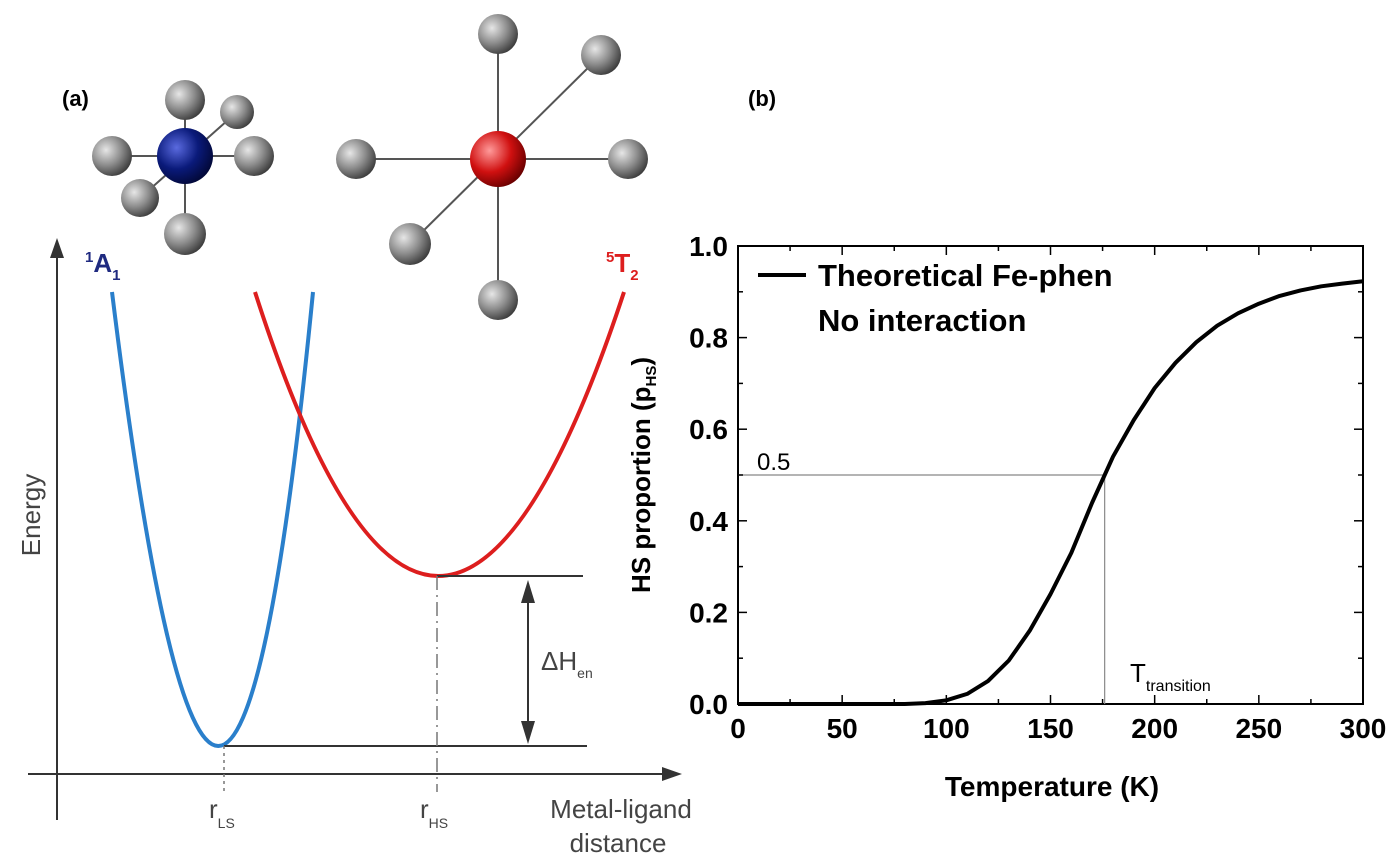  I want to click on ls-state-label: 1A1, so click(102, 266).